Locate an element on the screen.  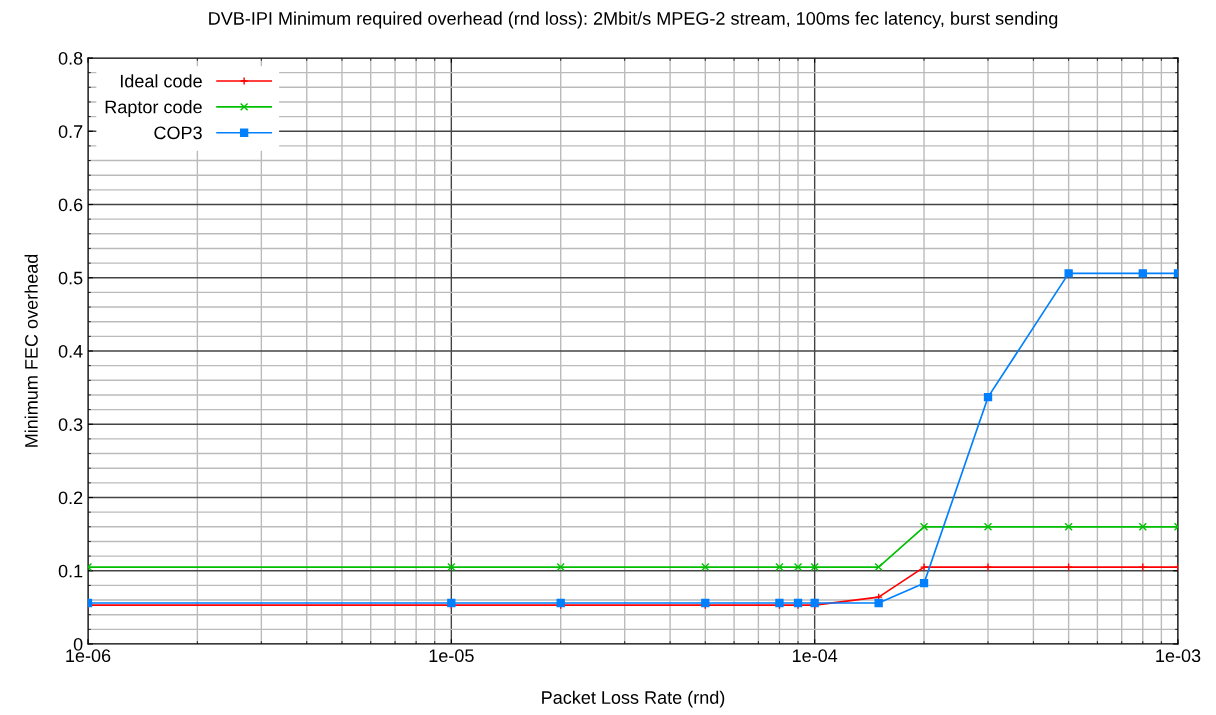
y-tick-label: 0.3 is located at coordinates (70, 424).